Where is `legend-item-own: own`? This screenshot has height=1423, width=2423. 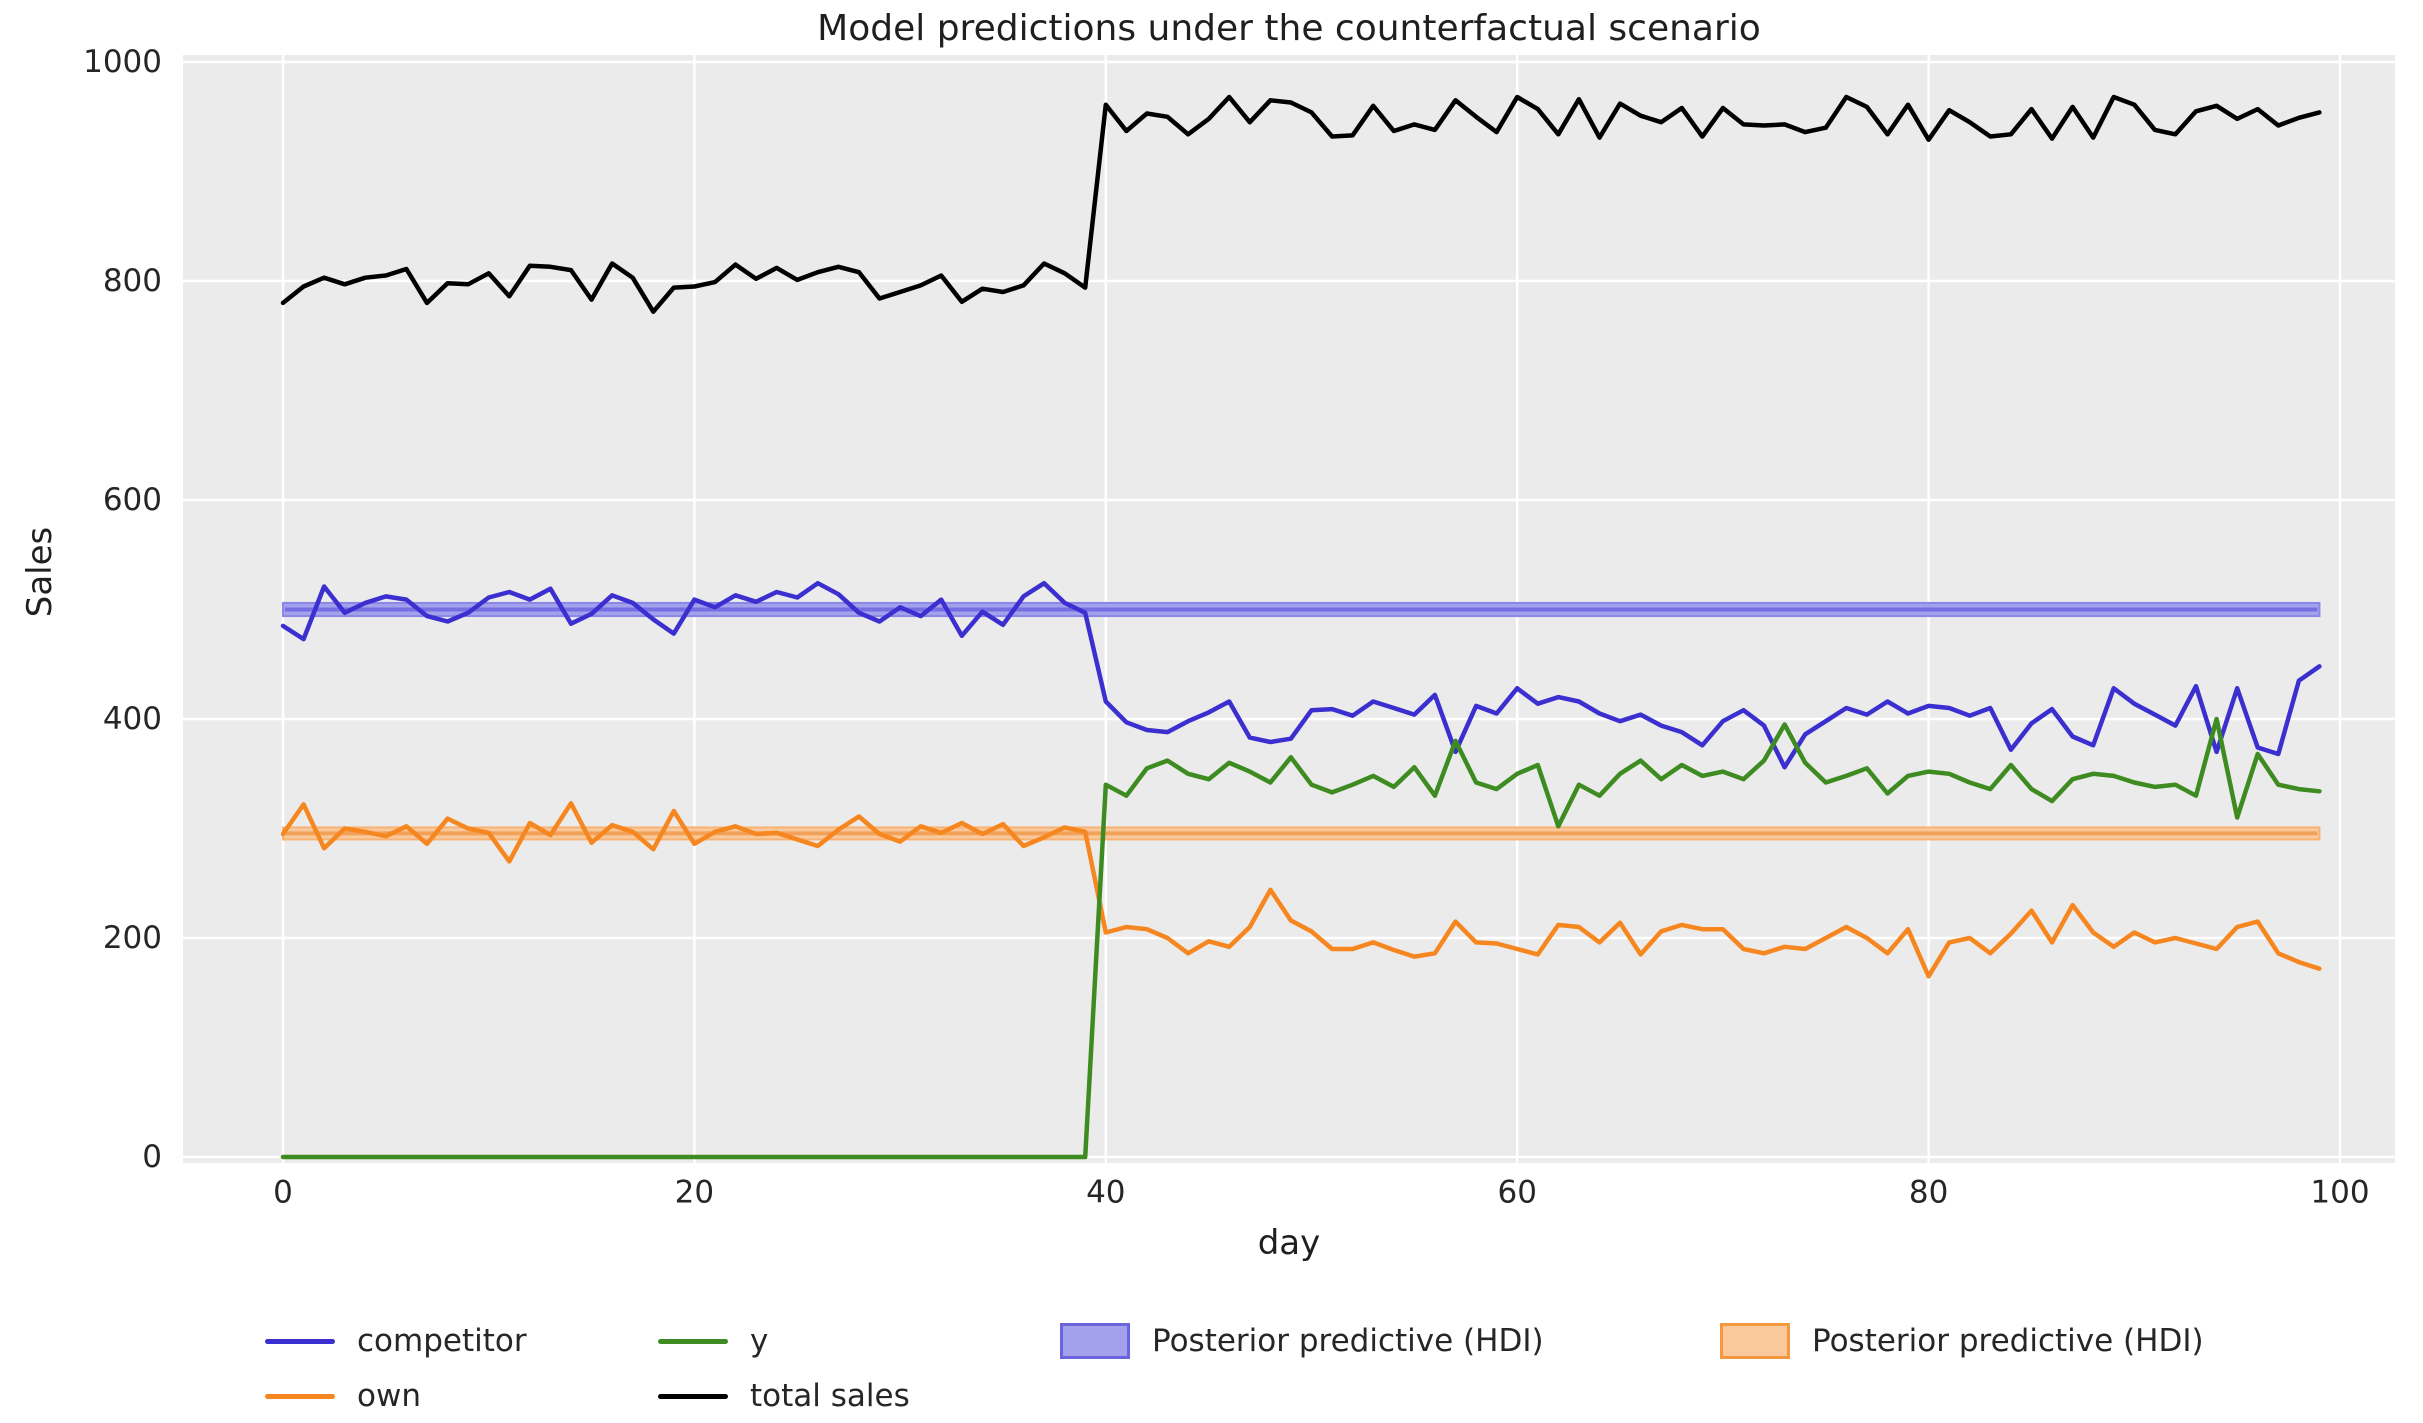
legend-item-own: own is located at coordinates (343, 1396).